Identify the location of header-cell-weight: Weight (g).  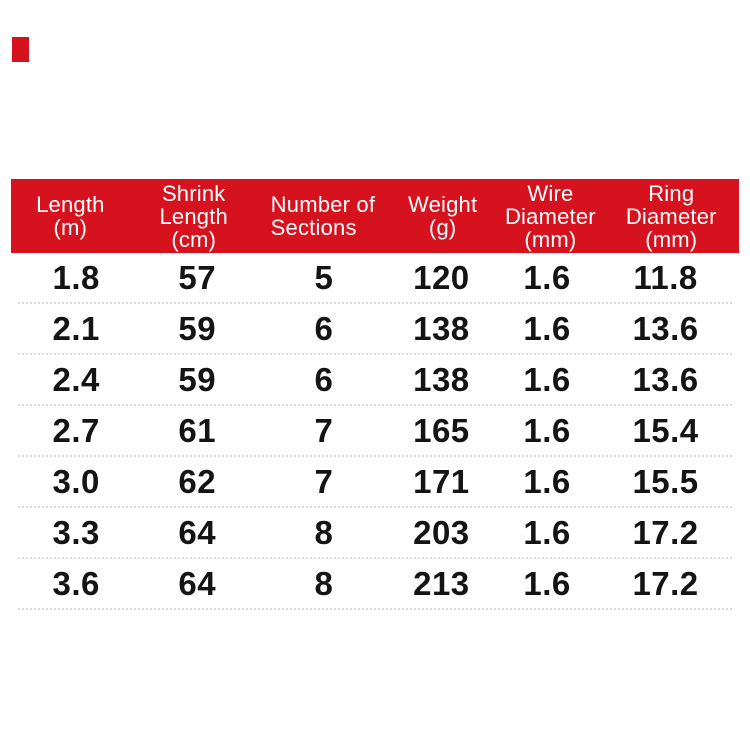
(442, 216).